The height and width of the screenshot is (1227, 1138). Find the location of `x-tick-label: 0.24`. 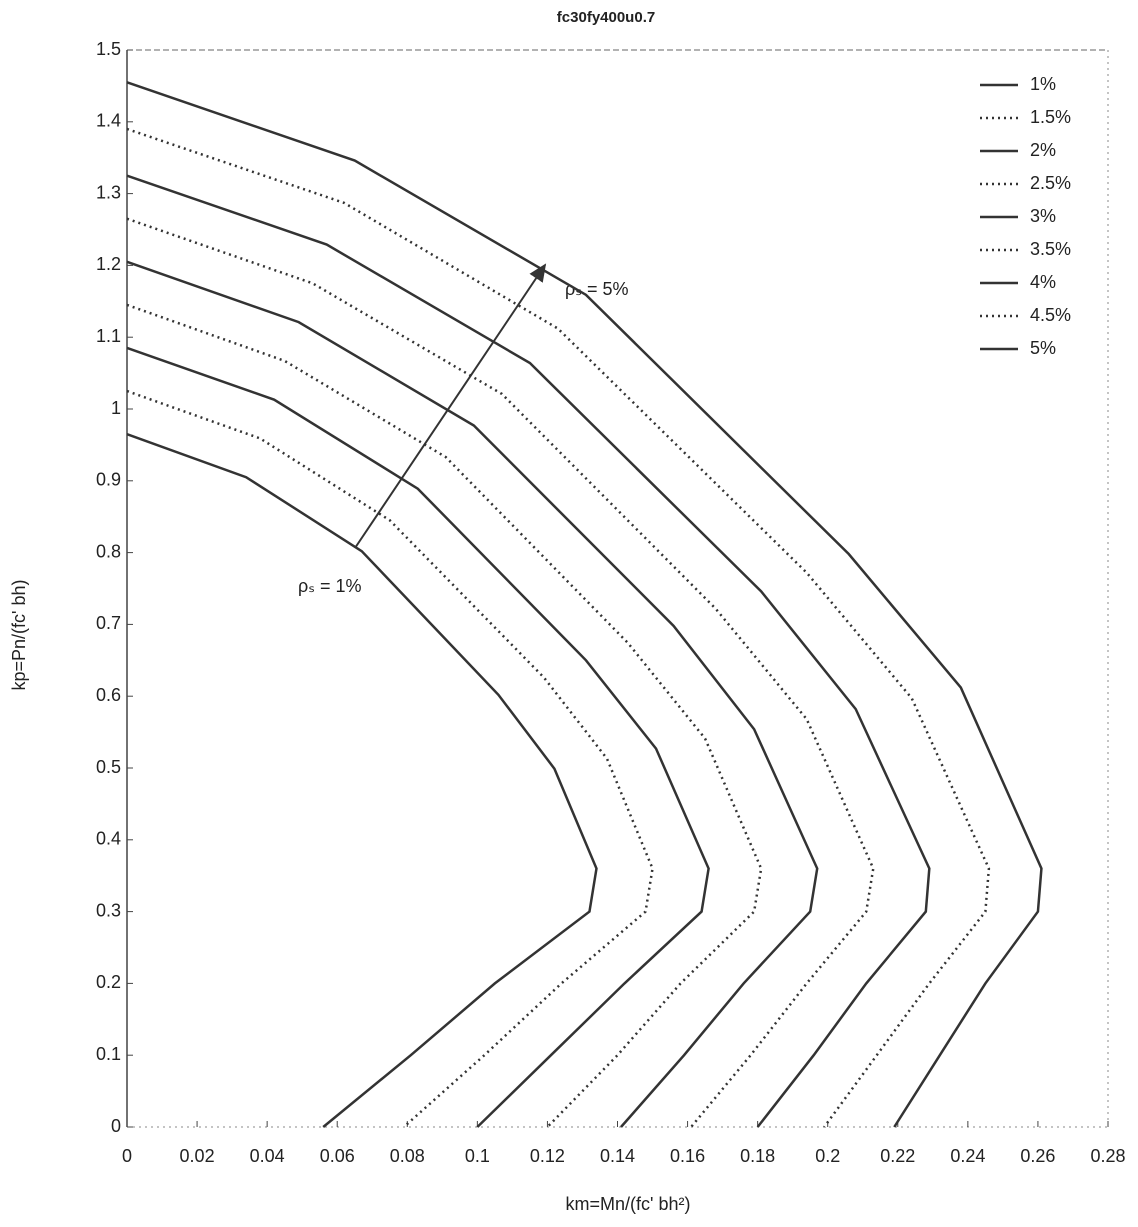

x-tick-label: 0.24 is located at coordinates (967, 1156).